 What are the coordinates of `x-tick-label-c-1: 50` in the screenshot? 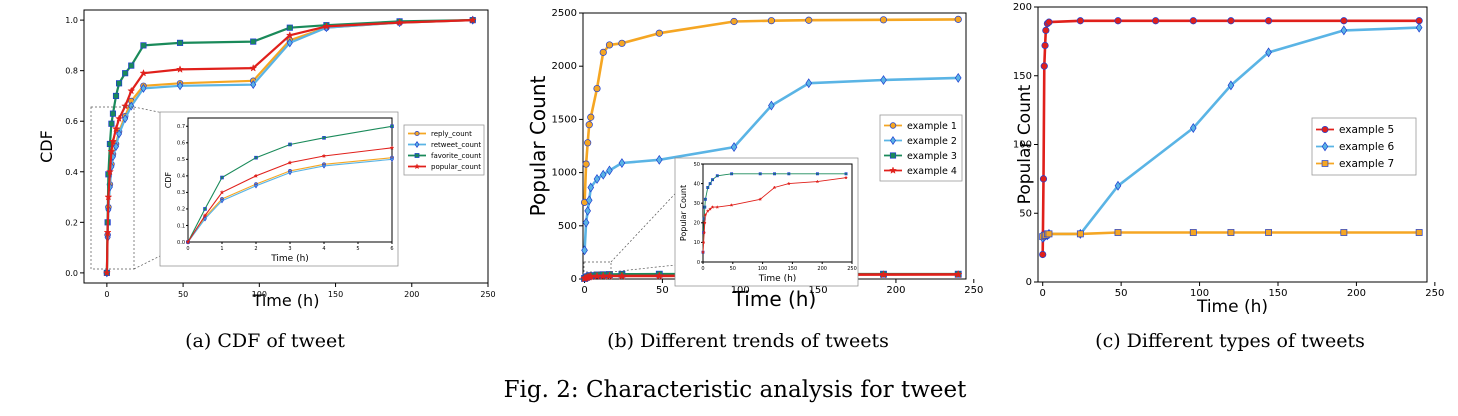 It's located at (1121, 293).